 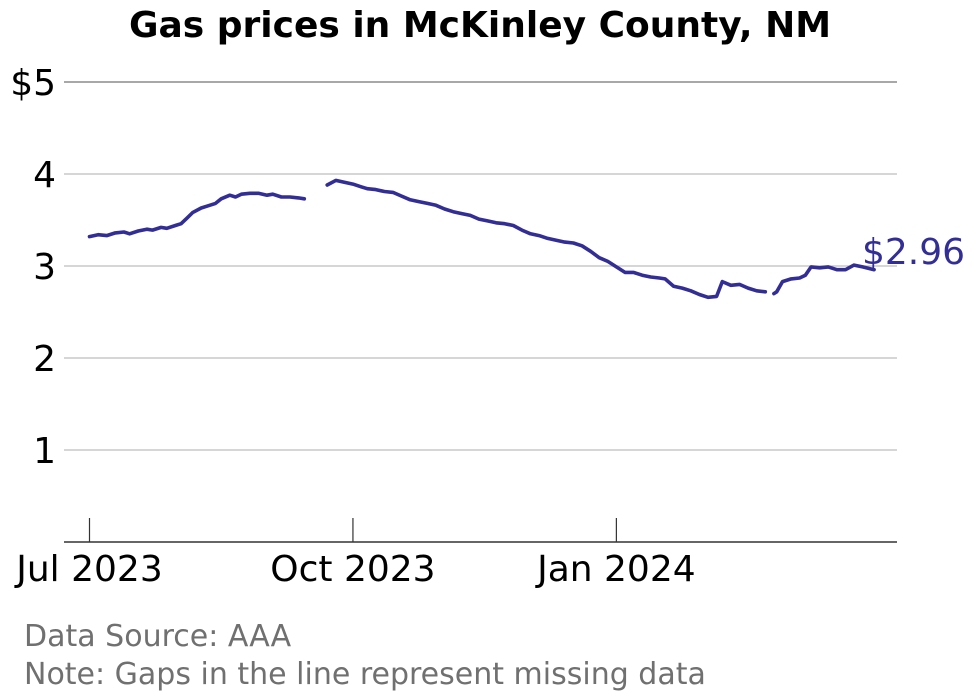 I want to click on x-tick-label-2: Jan 2024, so click(x=615, y=569).